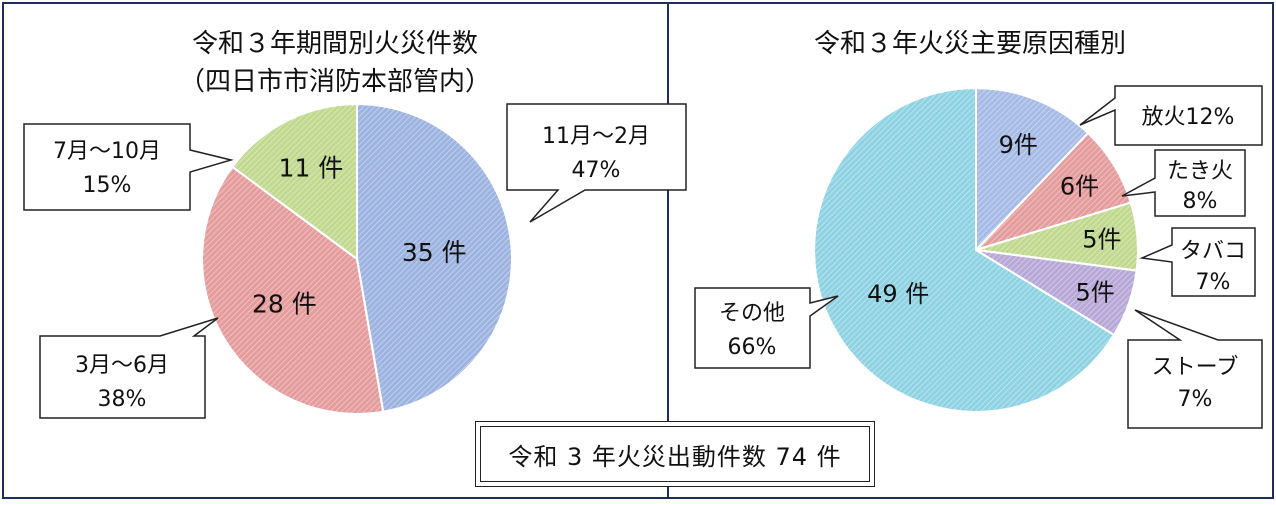  Describe the element at coordinates (1213, 251) in the screenshot. I see `callout-tobacco-label: タバコ` at that location.